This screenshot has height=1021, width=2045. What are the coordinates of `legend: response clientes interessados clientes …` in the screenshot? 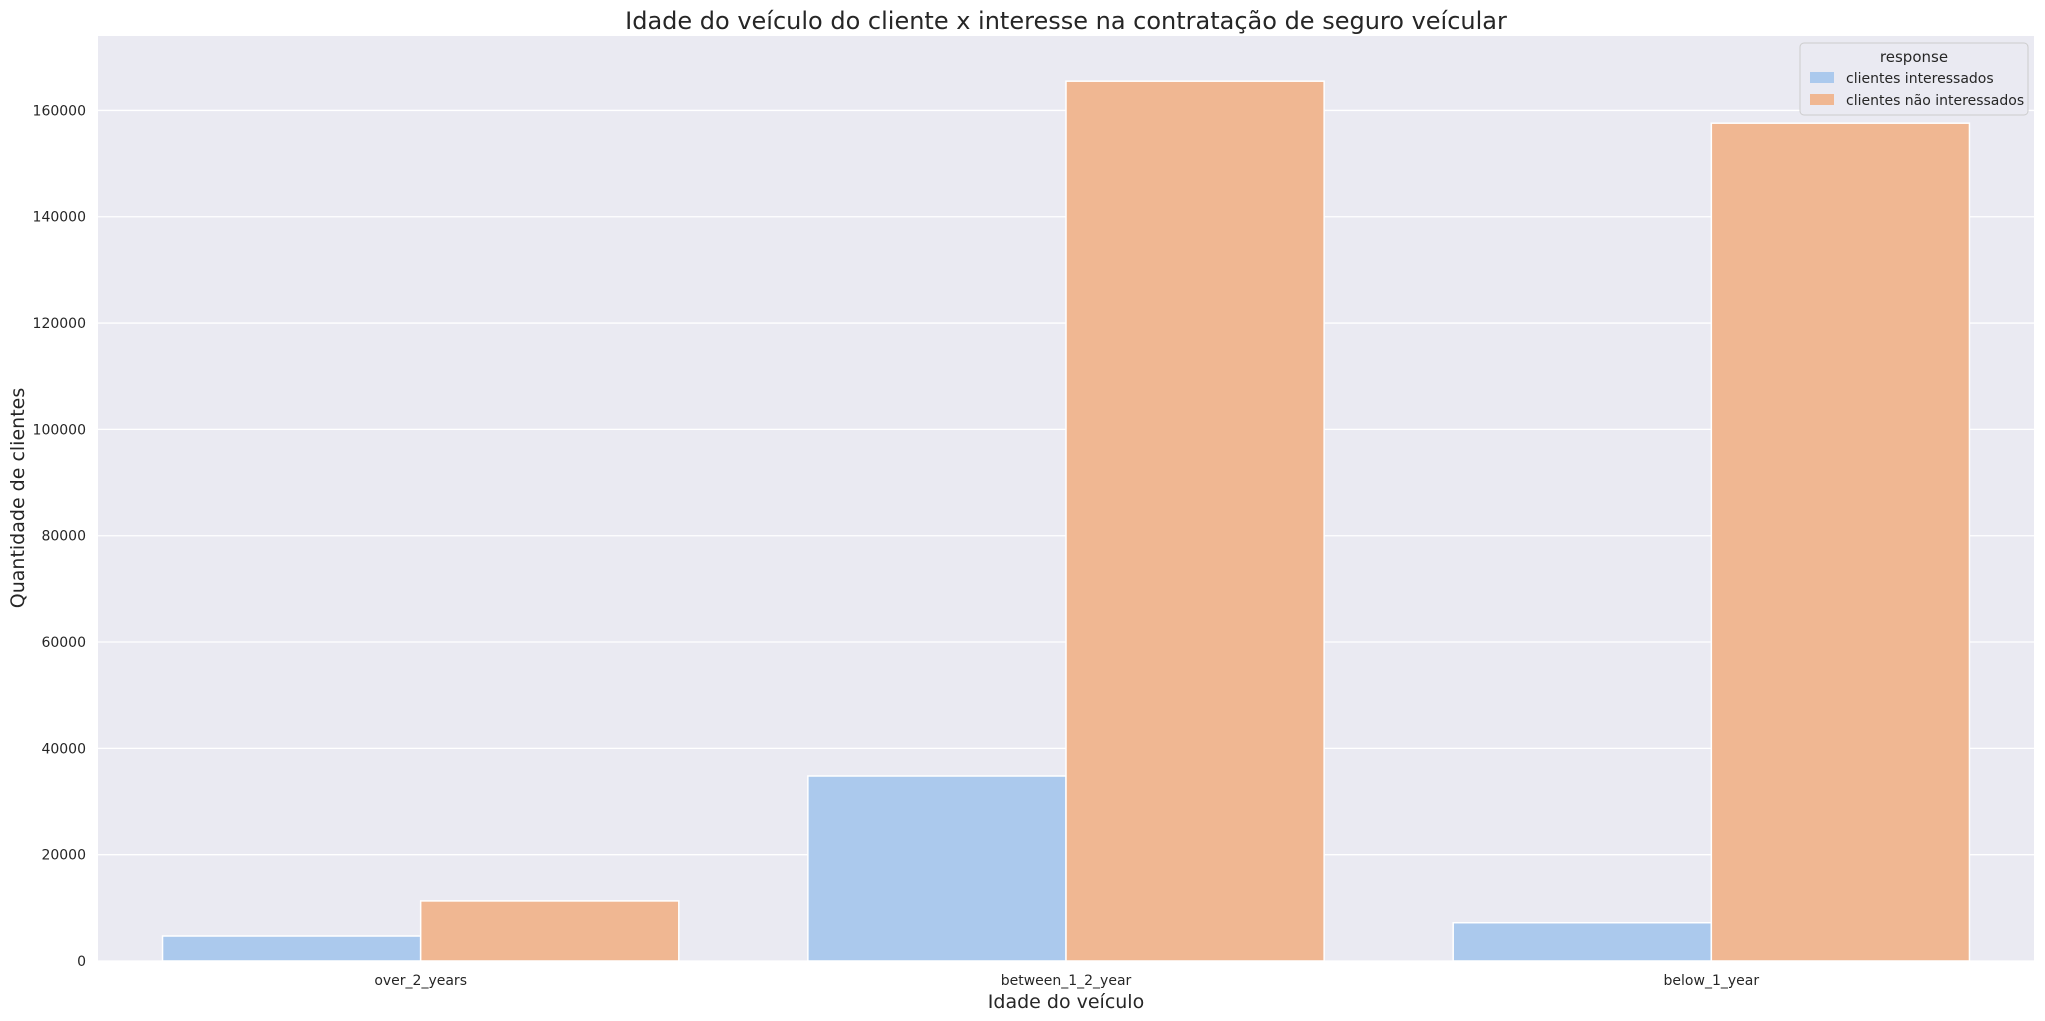 It's located at (1914, 79).